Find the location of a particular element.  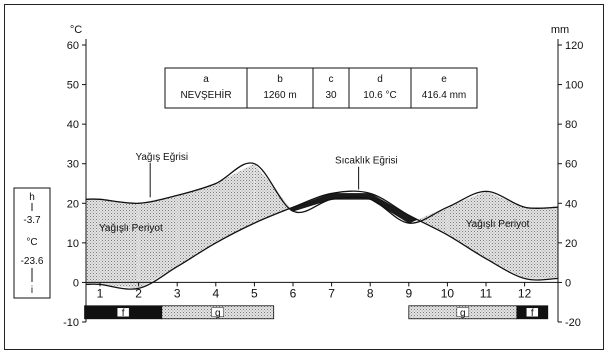

left-tick-label: 30 is located at coordinates (73, 165).